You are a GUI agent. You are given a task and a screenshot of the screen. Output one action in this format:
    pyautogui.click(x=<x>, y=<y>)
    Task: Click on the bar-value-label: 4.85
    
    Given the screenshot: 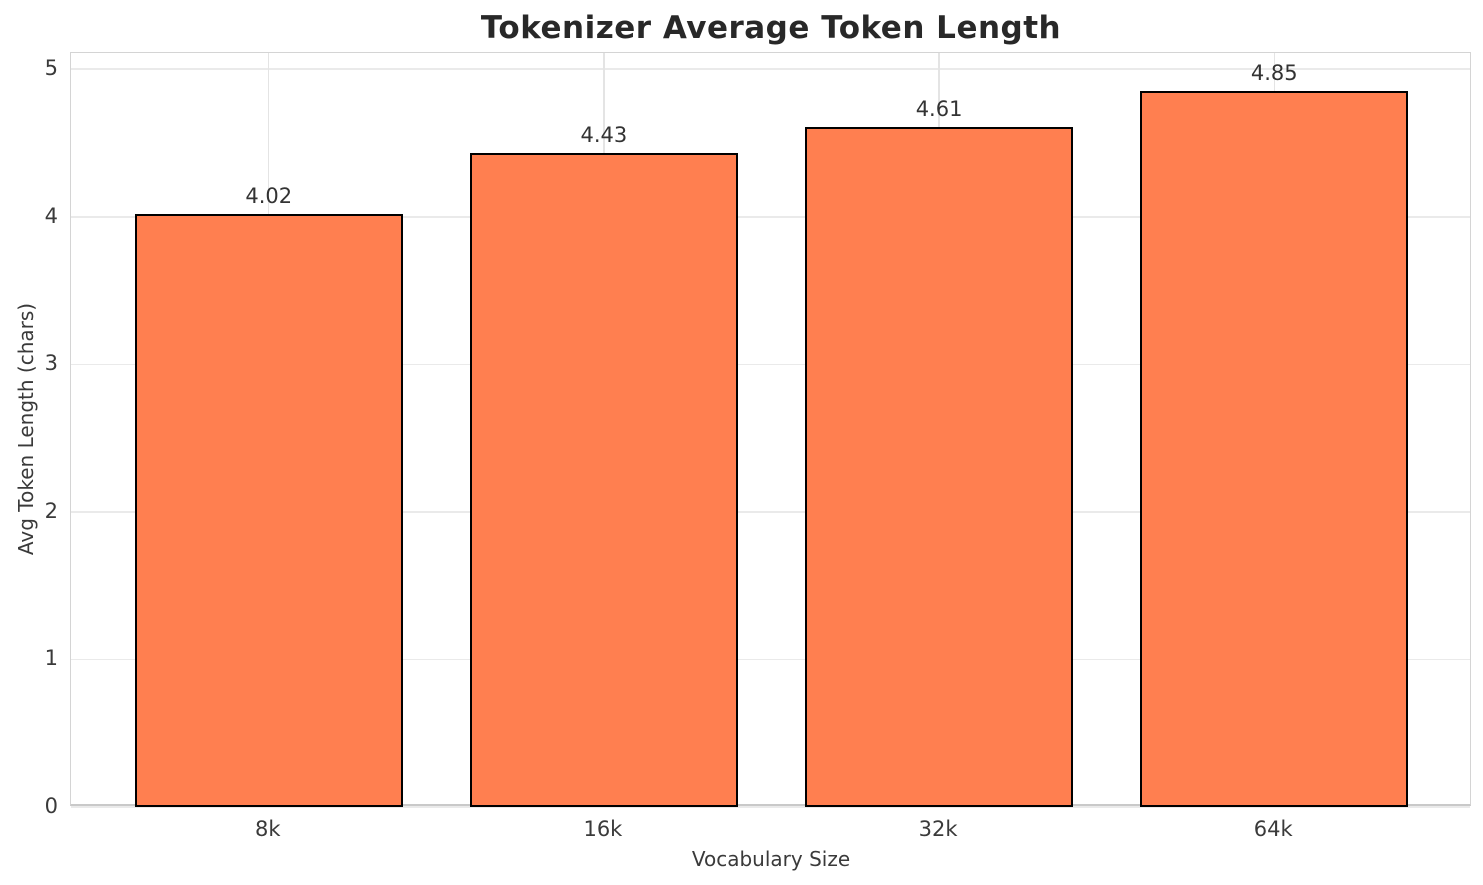 What is the action you would take?
    pyautogui.click(x=1274, y=73)
    